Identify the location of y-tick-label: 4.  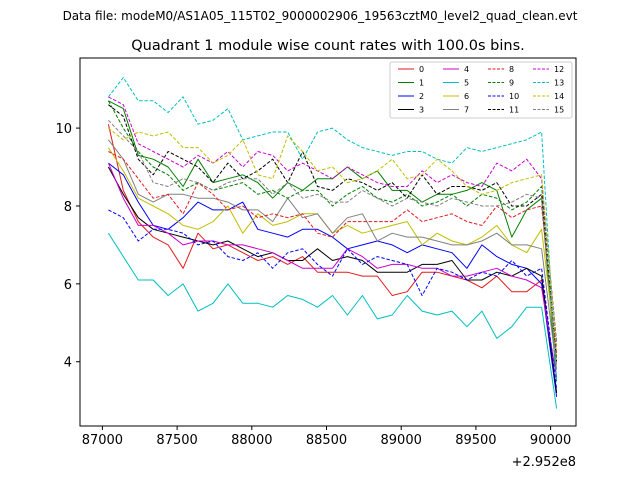
(68, 363).